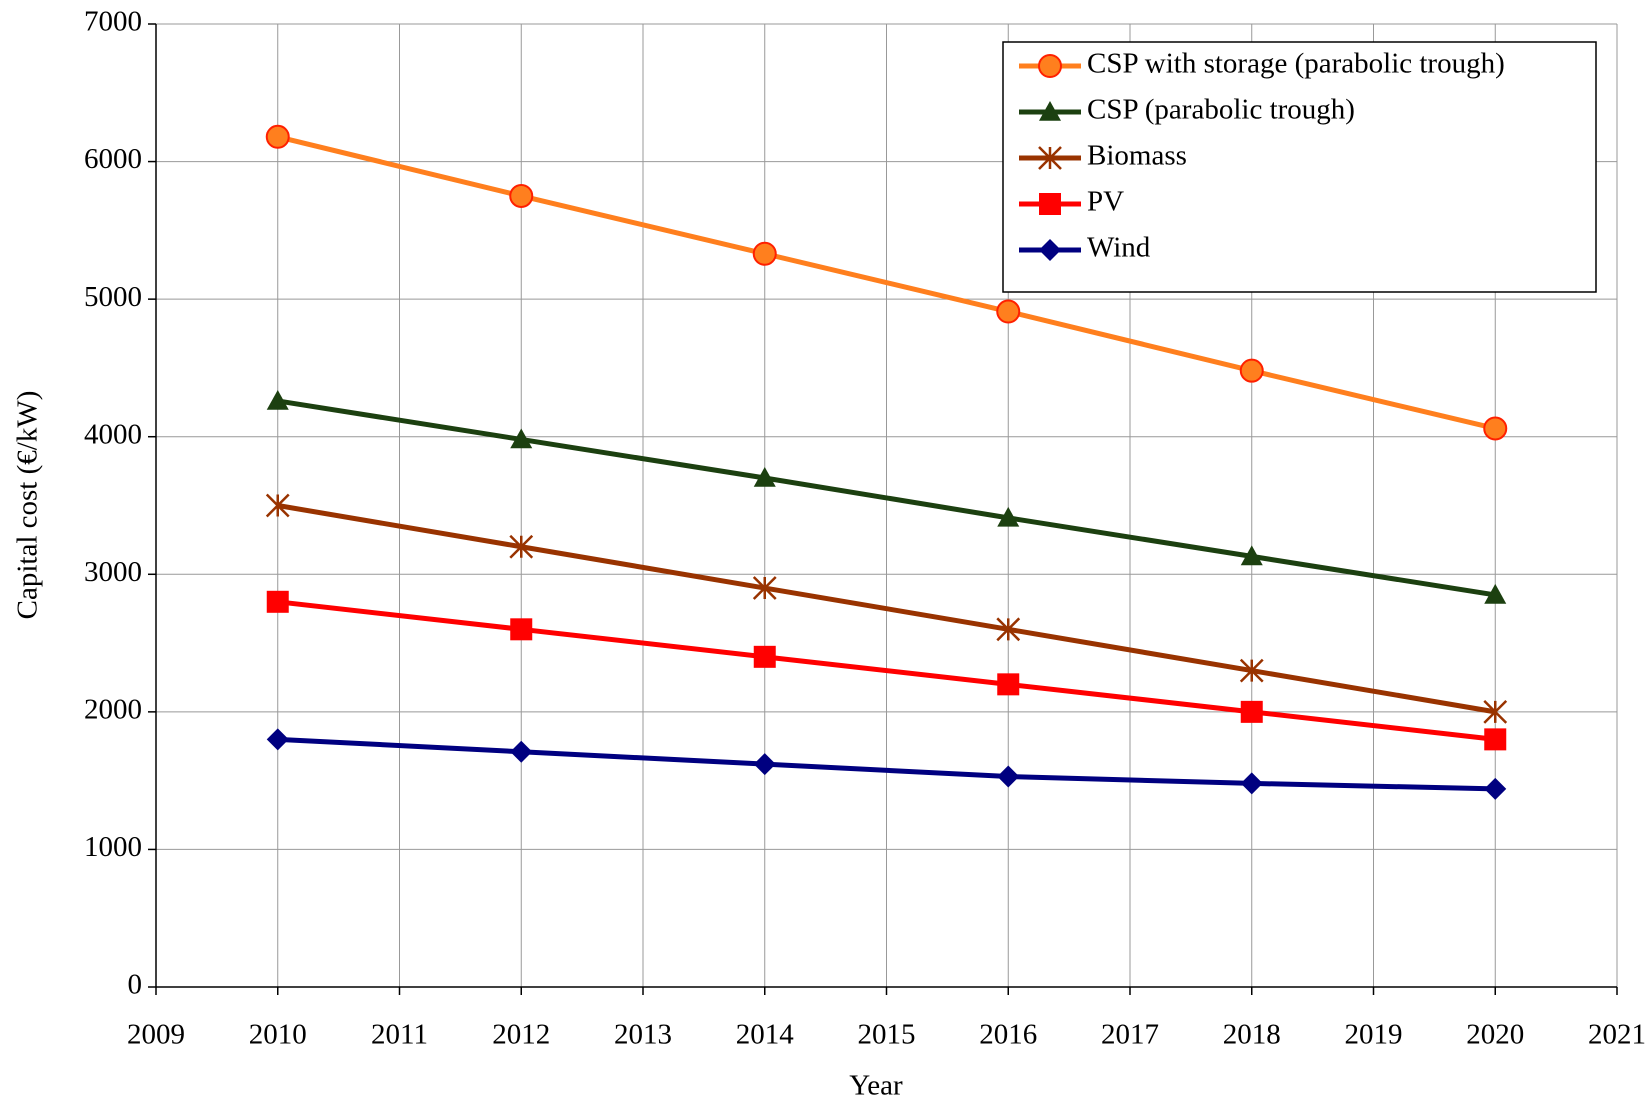 The width and height of the screenshot is (1652, 1108). What do you see at coordinates (113, 297) in the screenshot?
I see `y-tick-label: 5000` at bounding box center [113, 297].